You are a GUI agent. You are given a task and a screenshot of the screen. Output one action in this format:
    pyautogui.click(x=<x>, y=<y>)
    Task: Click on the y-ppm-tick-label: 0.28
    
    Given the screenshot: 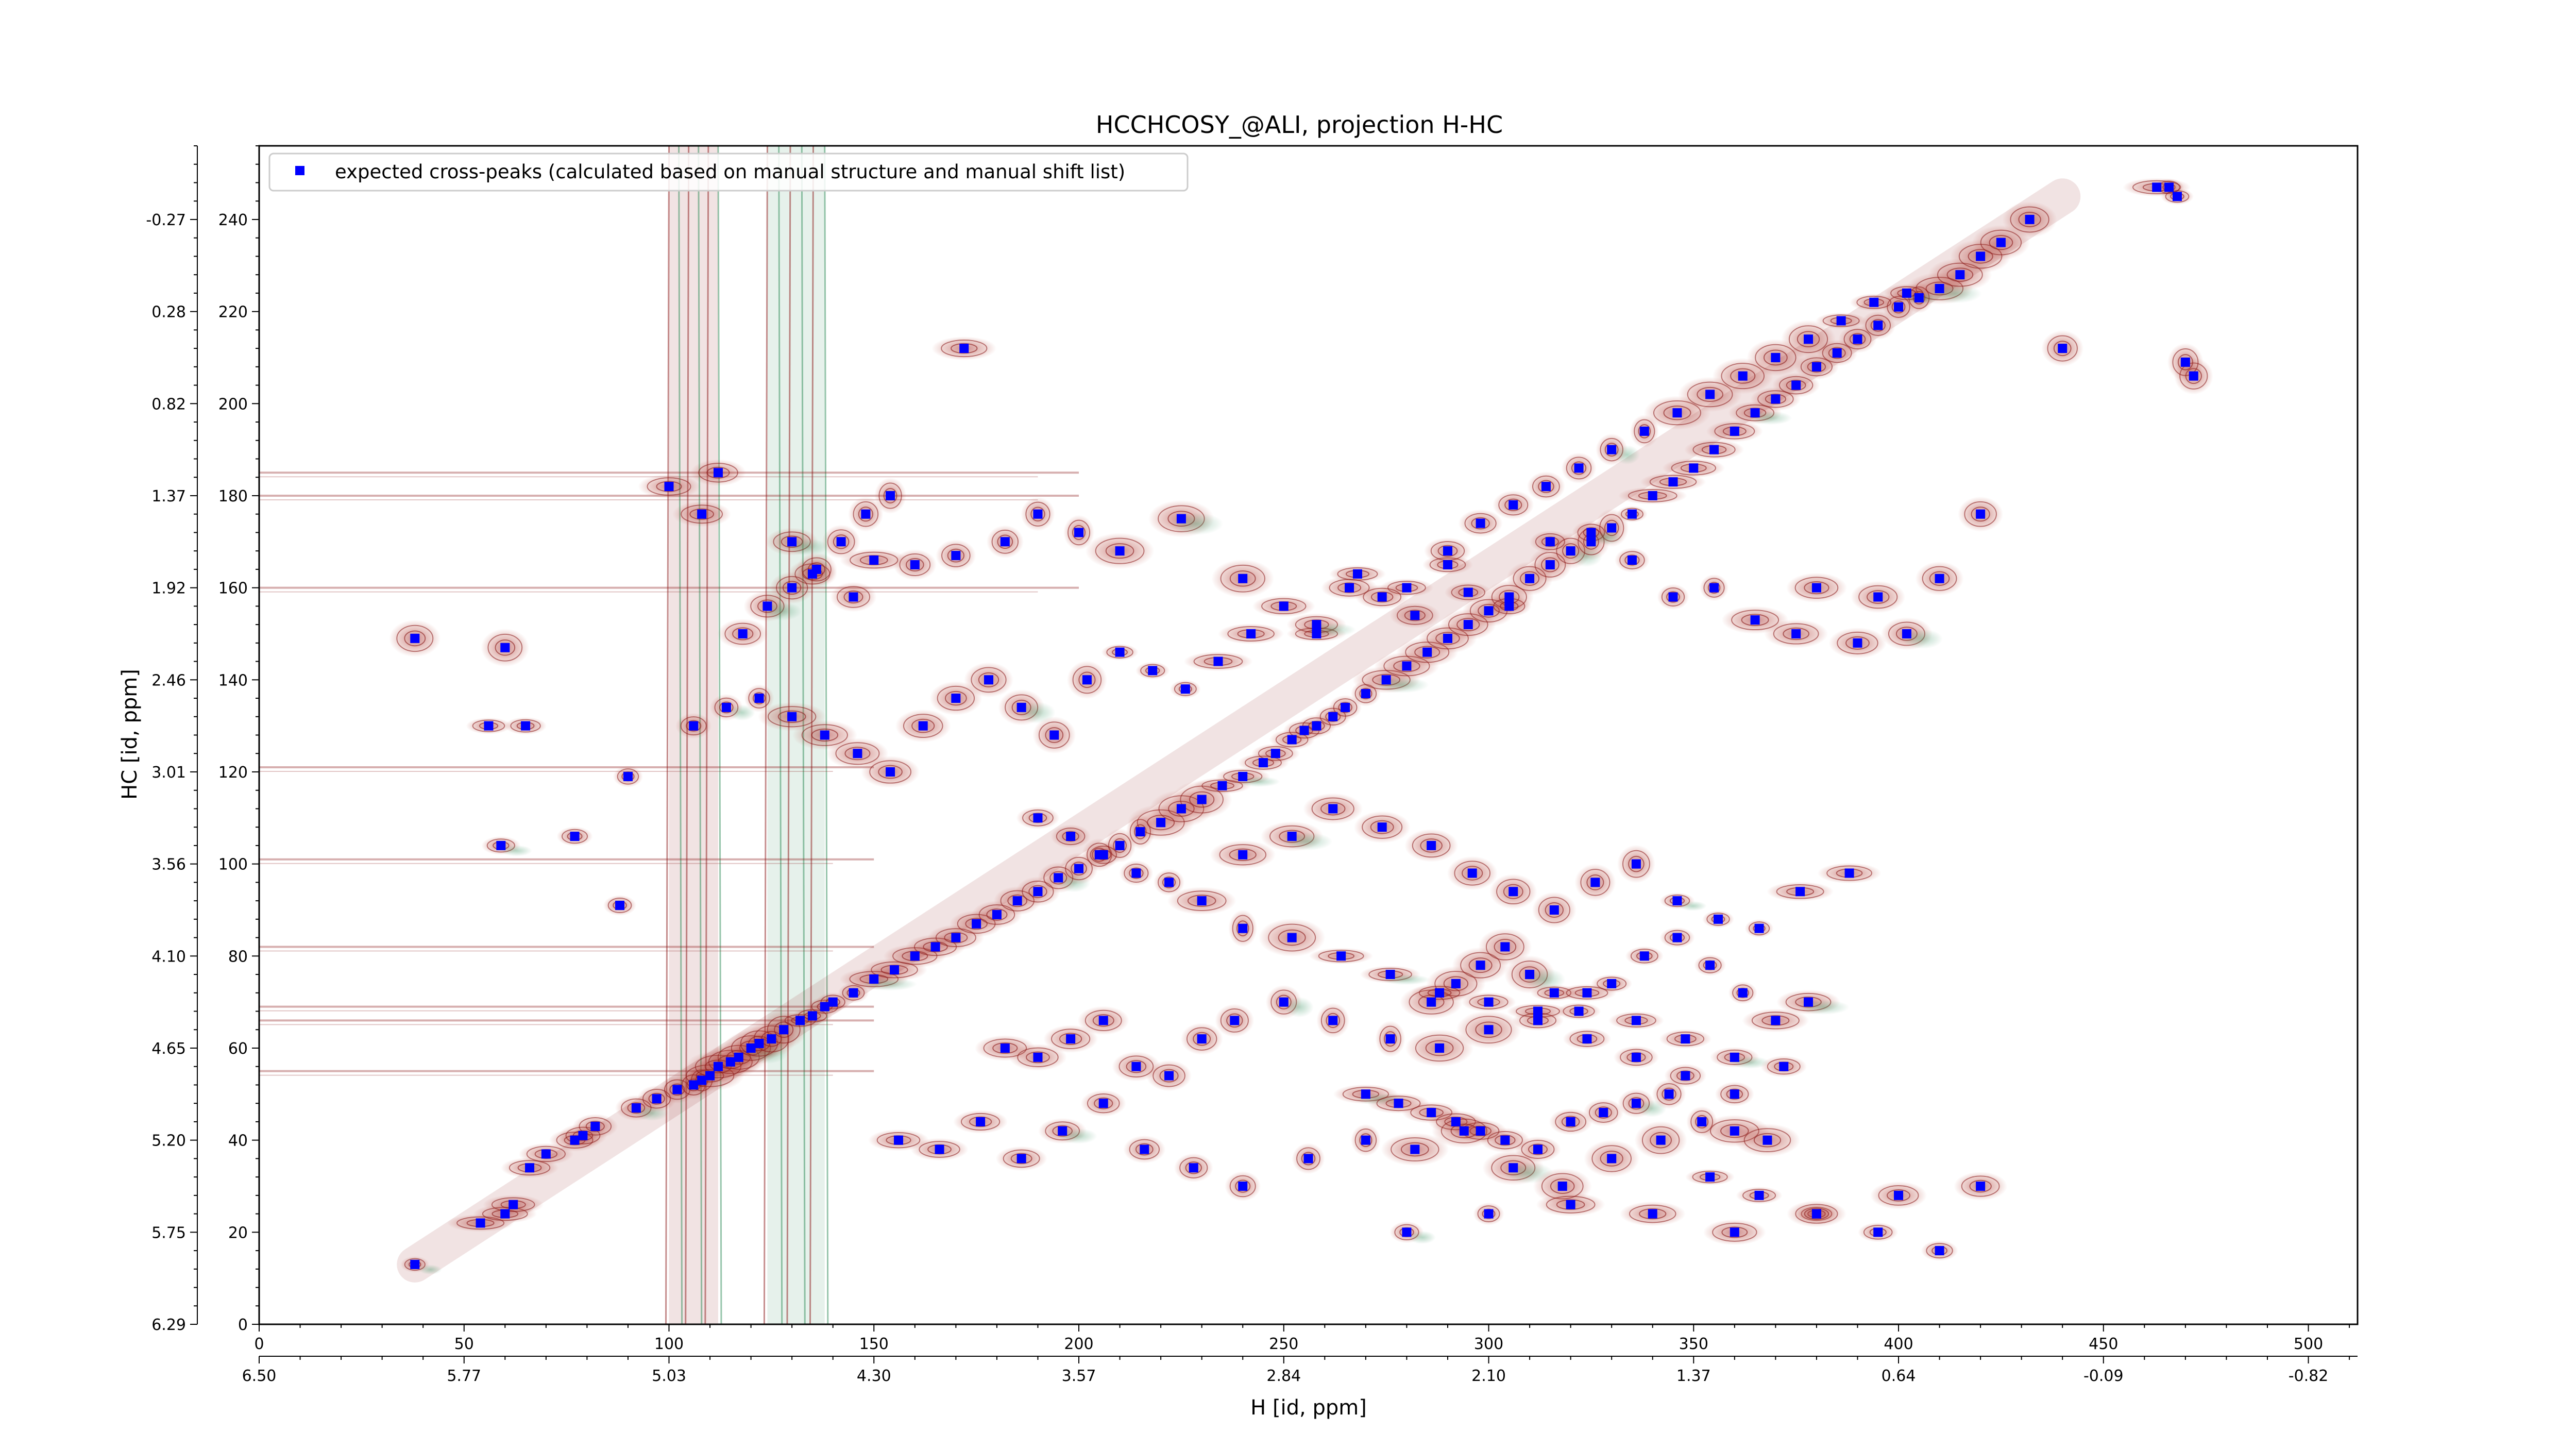 What is the action you would take?
    pyautogui.click(x=168, y=313)
    